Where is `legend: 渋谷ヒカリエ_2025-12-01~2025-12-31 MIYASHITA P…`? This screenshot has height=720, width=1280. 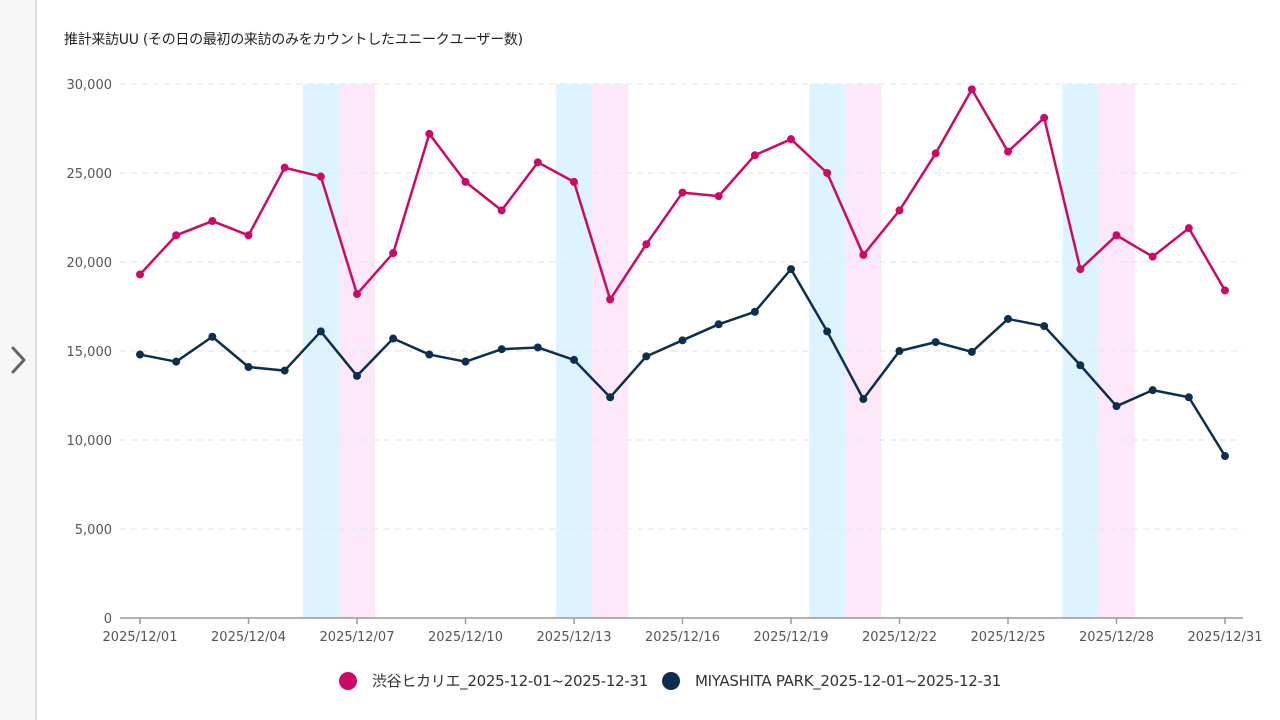 legend: 渋谷ヒカリエ_2025-12-01~2025-12-31 MIYASHITA P… is located at coordinates (640, 680).